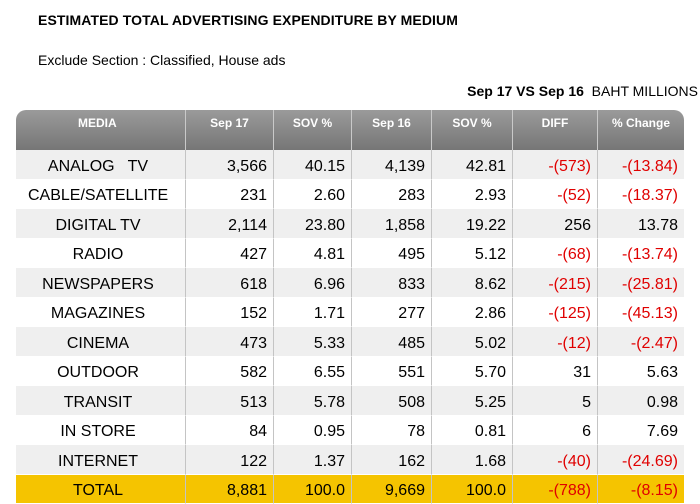  I want to click on sep17-cell: 513, so click(230, 401).